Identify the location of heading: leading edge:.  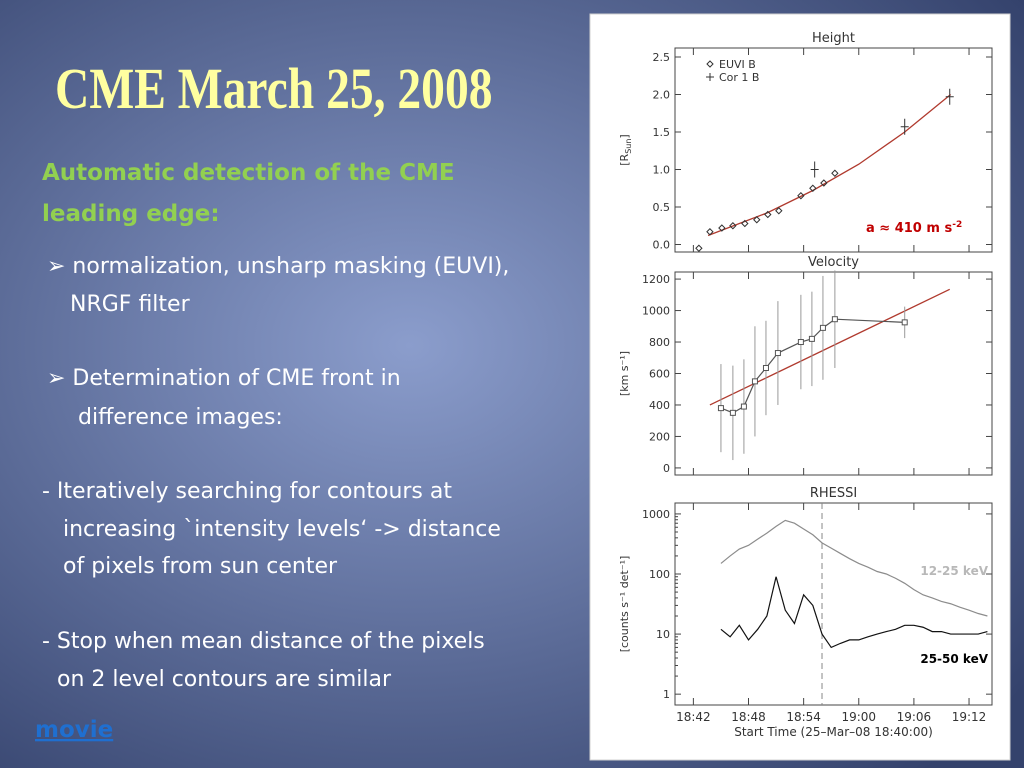
(131, 214).